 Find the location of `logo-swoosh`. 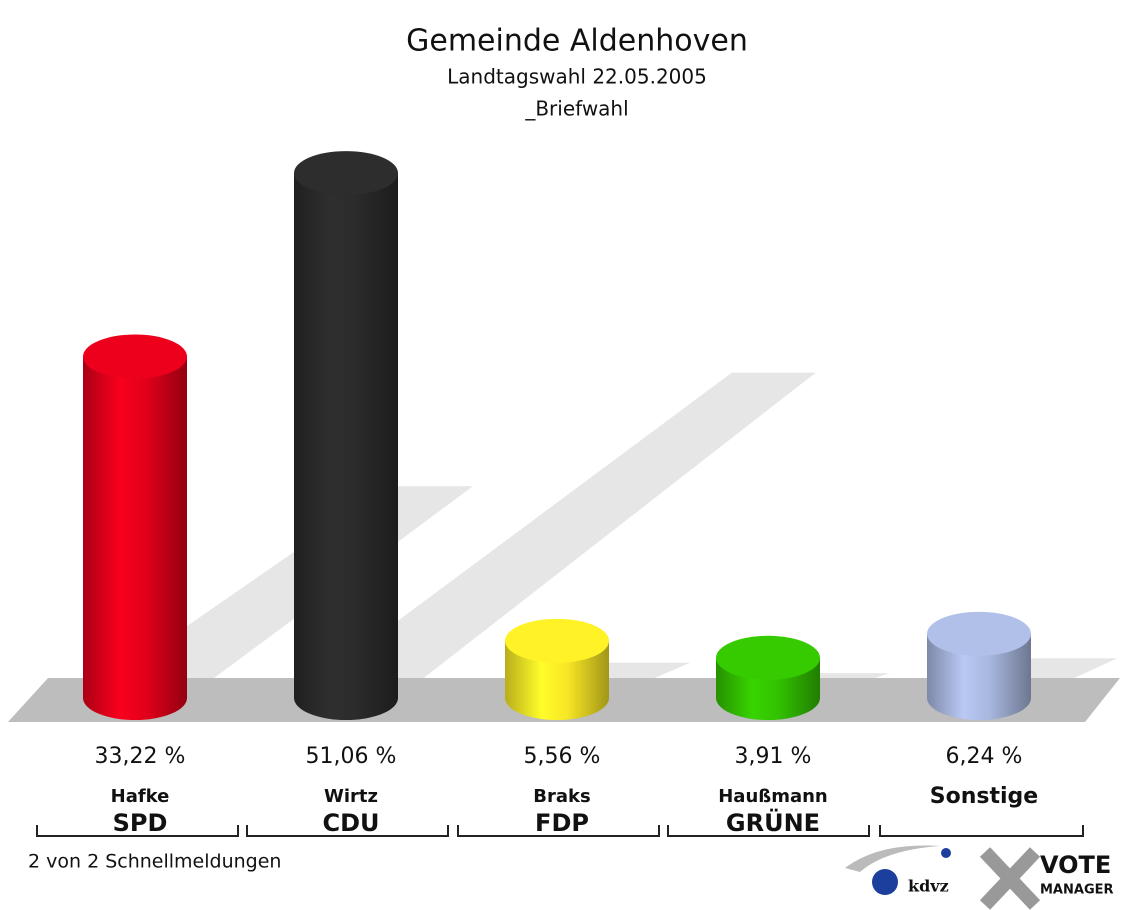

logo-swoosh is located at coordinates (892, 858).